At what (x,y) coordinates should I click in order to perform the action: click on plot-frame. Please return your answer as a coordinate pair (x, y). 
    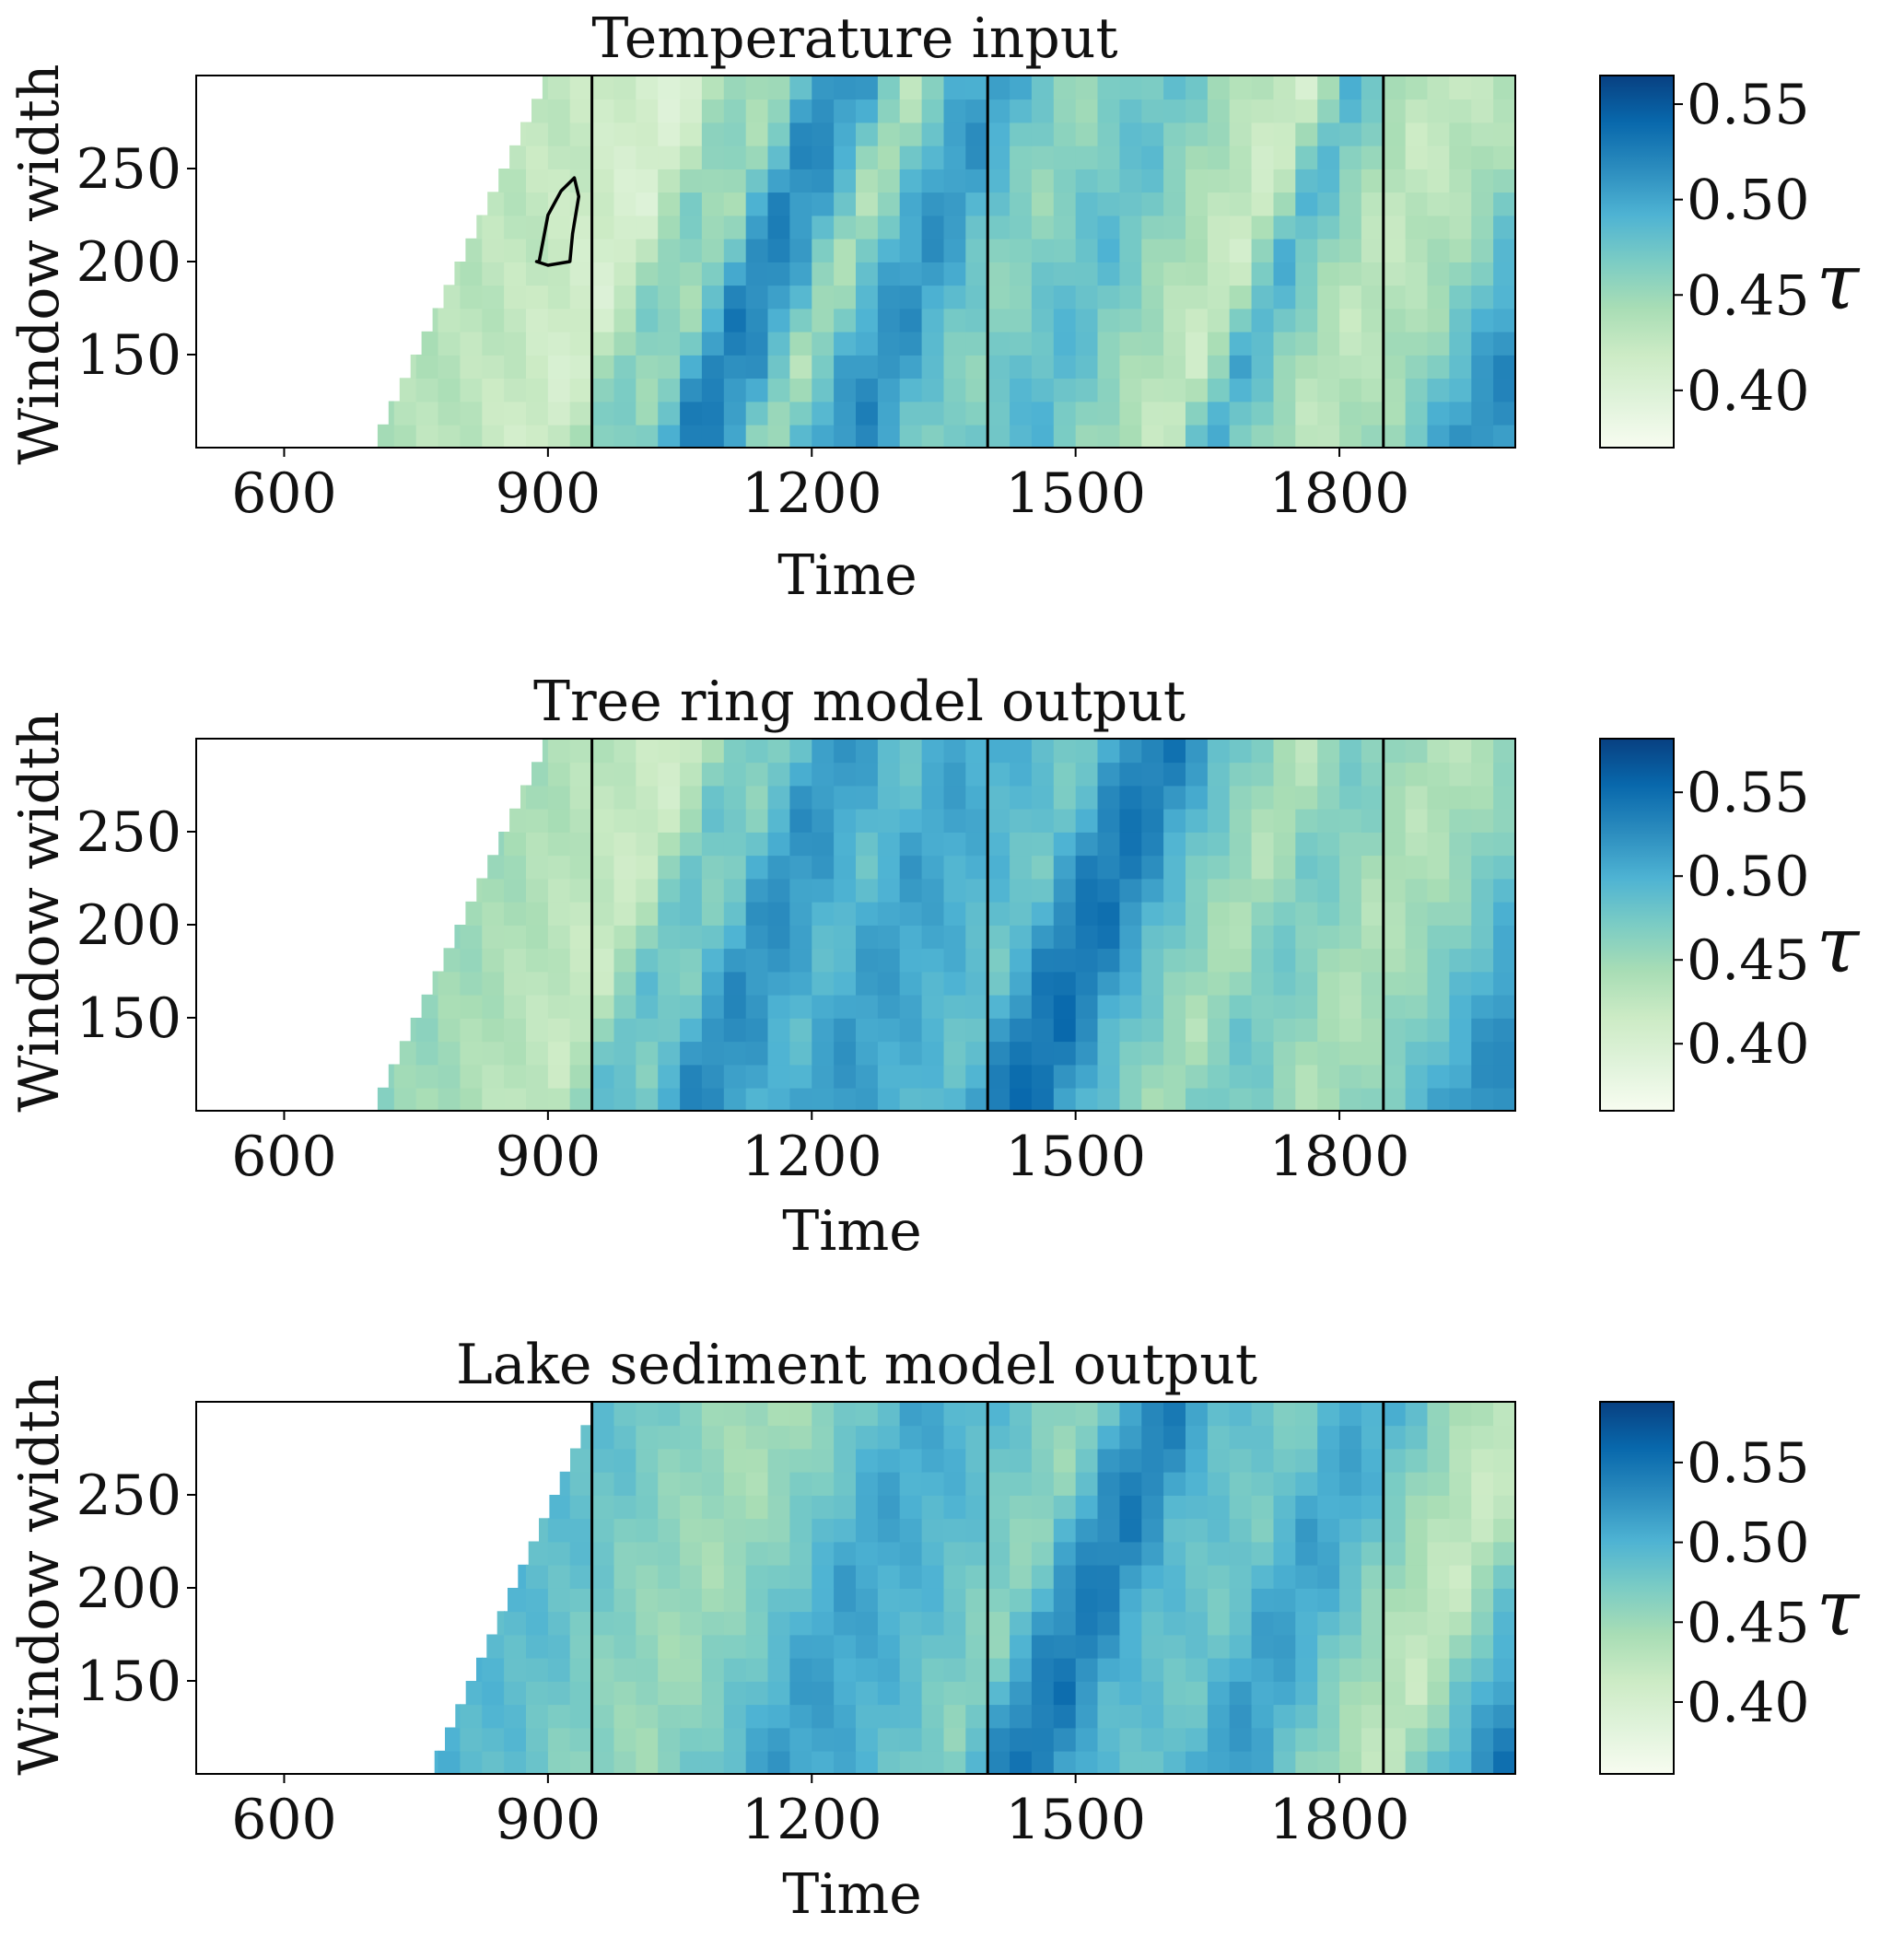
    Looking at the image, I should click on (855, 925).